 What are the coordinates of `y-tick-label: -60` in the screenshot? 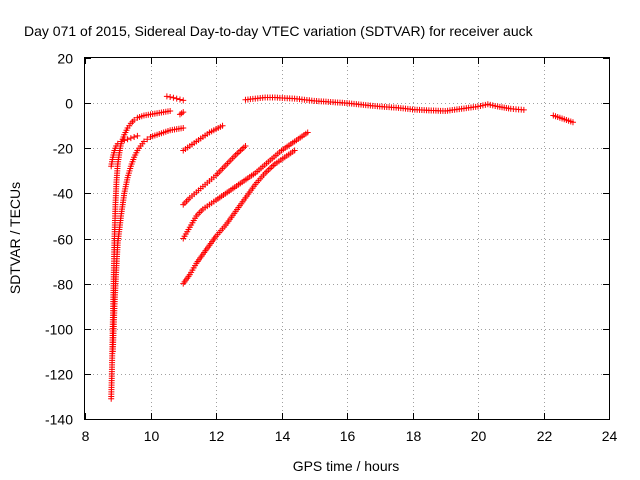 It's located at (63, 240).